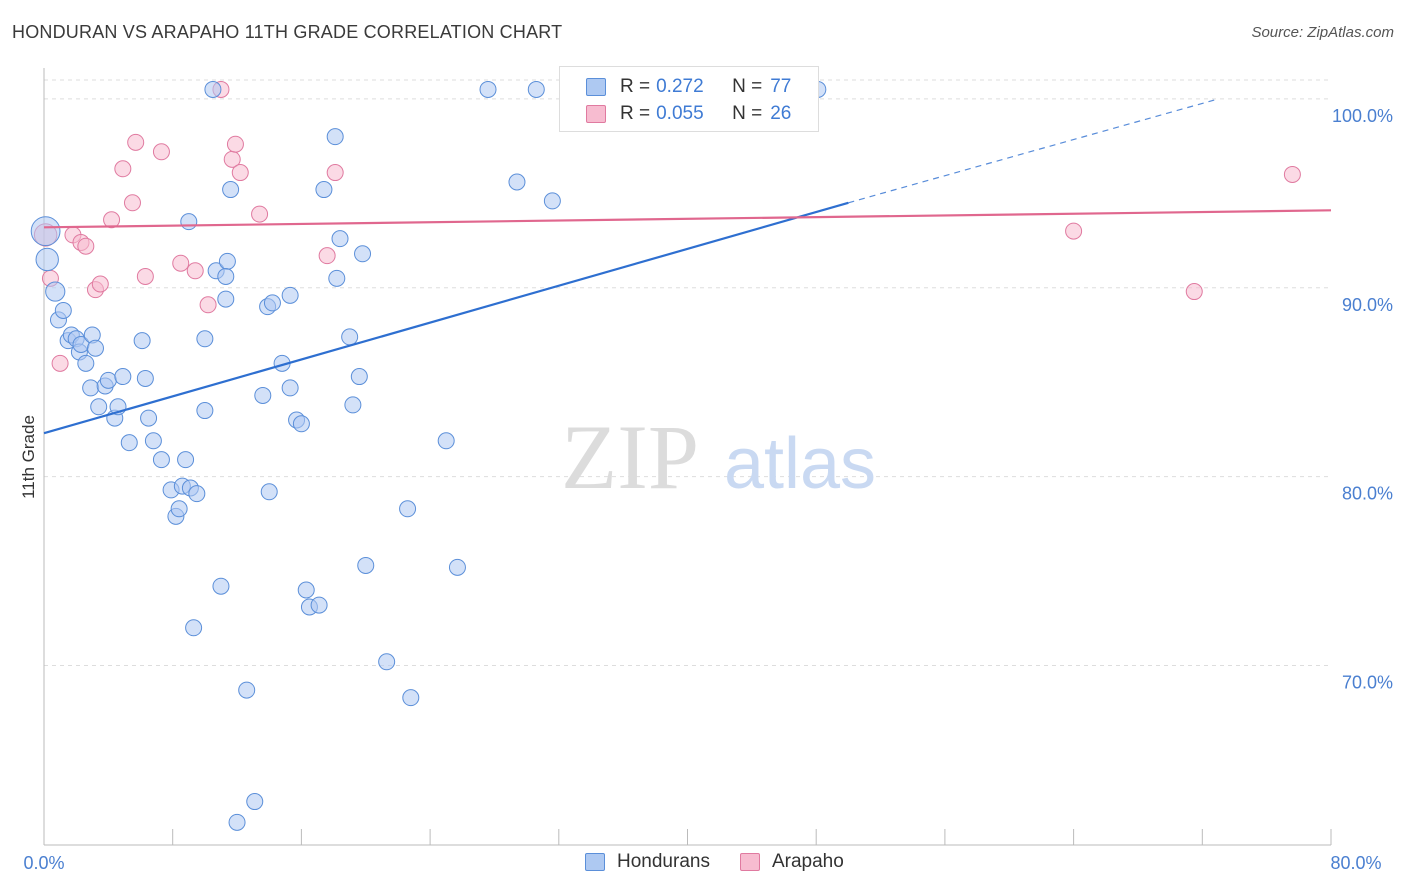  I want to click on correlation-legend: R = 0.272 N = 77 R = 0.055 N = 26, so click(689, 99).